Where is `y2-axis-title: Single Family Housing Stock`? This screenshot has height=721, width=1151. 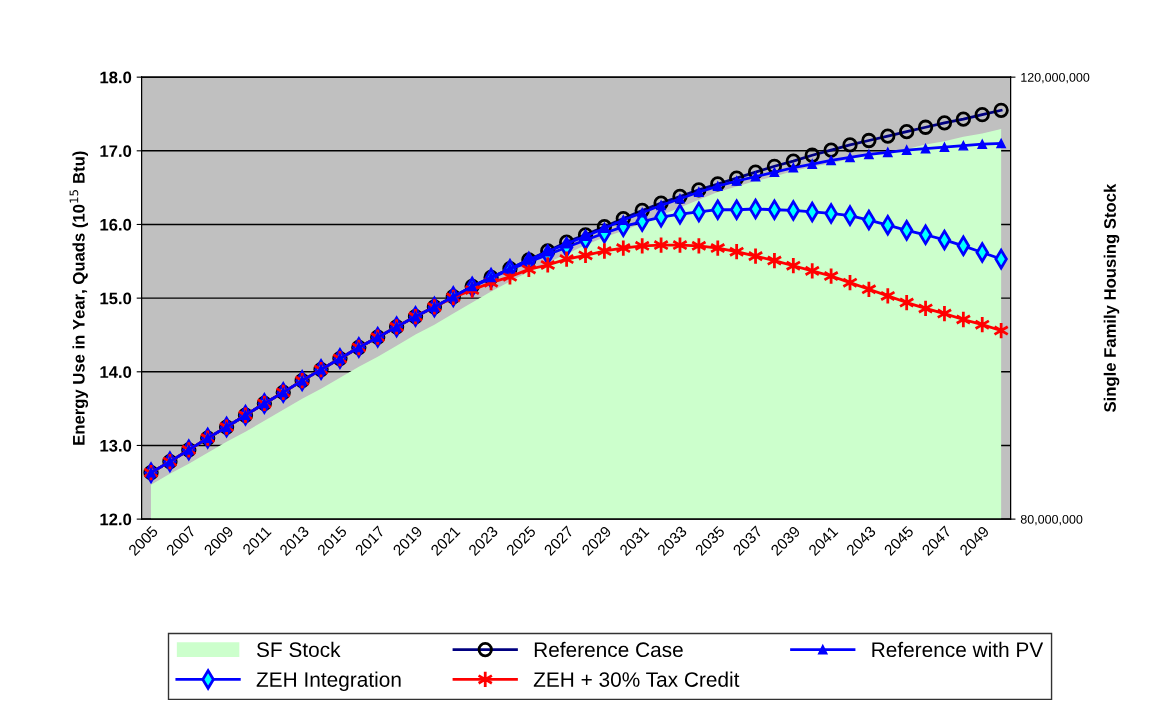 y2-axis-title: Single Family Housing Stock is located at coordinates (1111, 298).